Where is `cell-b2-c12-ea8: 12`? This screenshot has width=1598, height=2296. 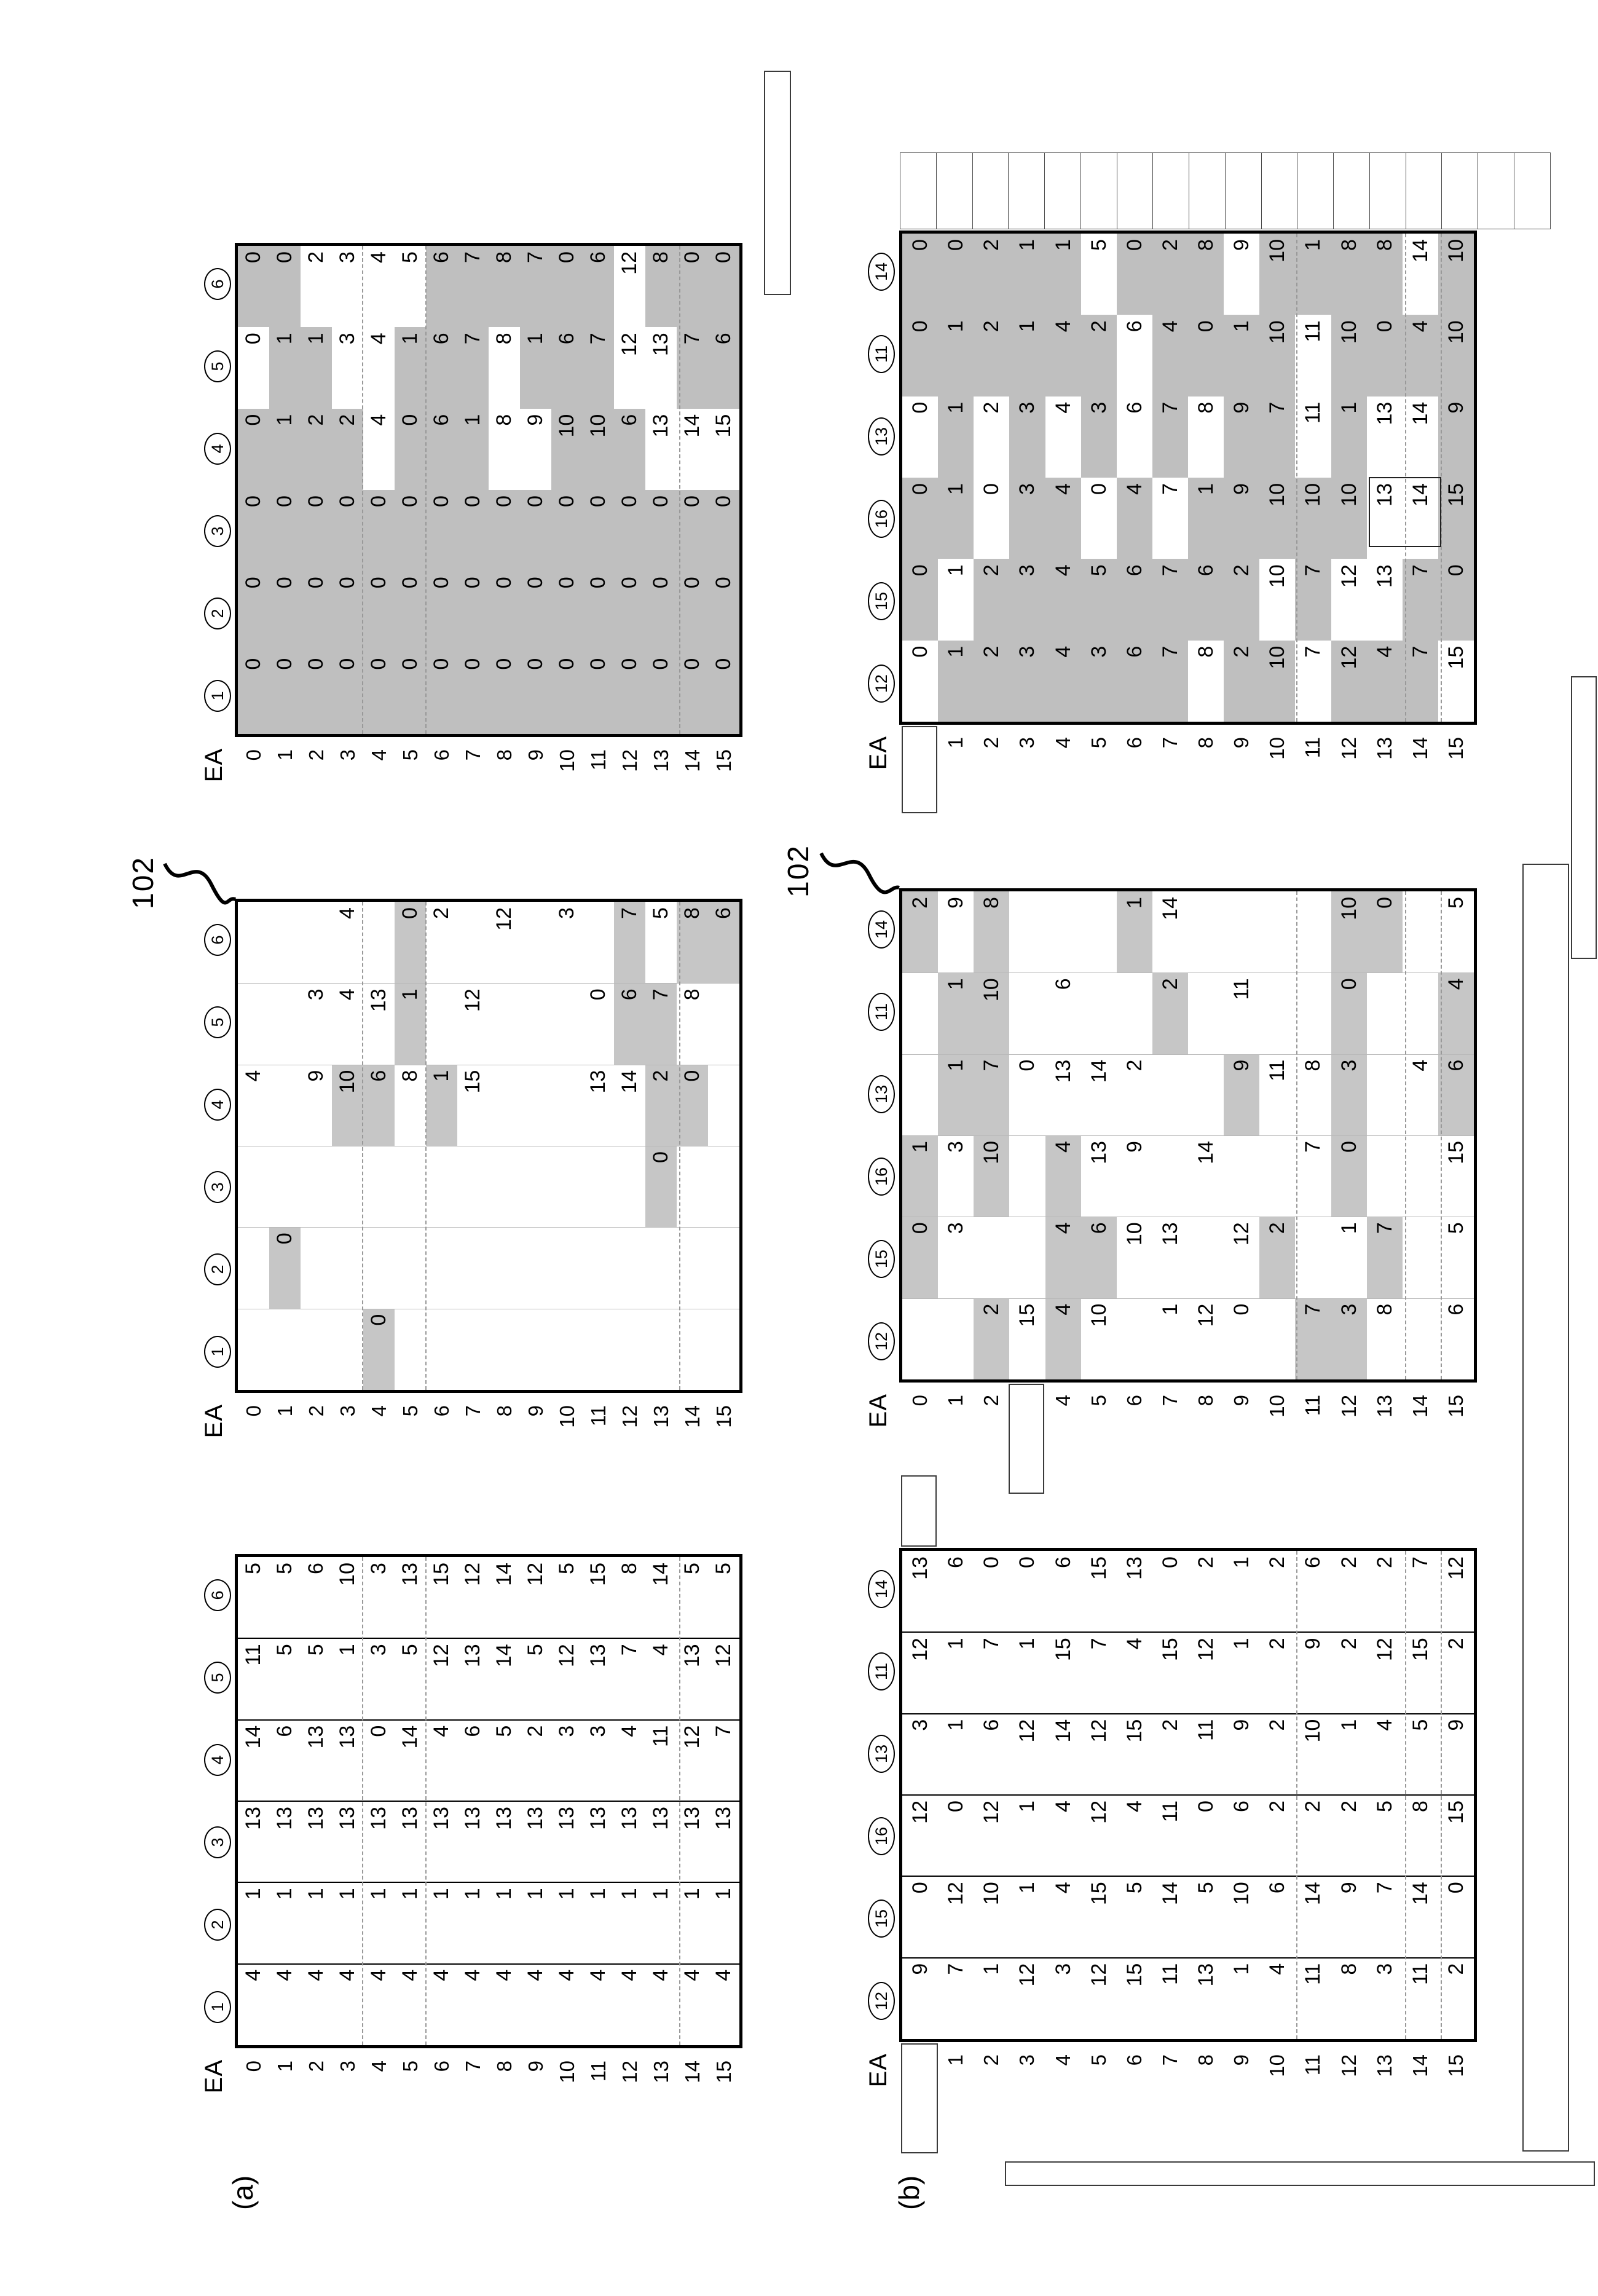 cell-b2-c12-ea8: 12 is located at coordinates (1206, 1315).